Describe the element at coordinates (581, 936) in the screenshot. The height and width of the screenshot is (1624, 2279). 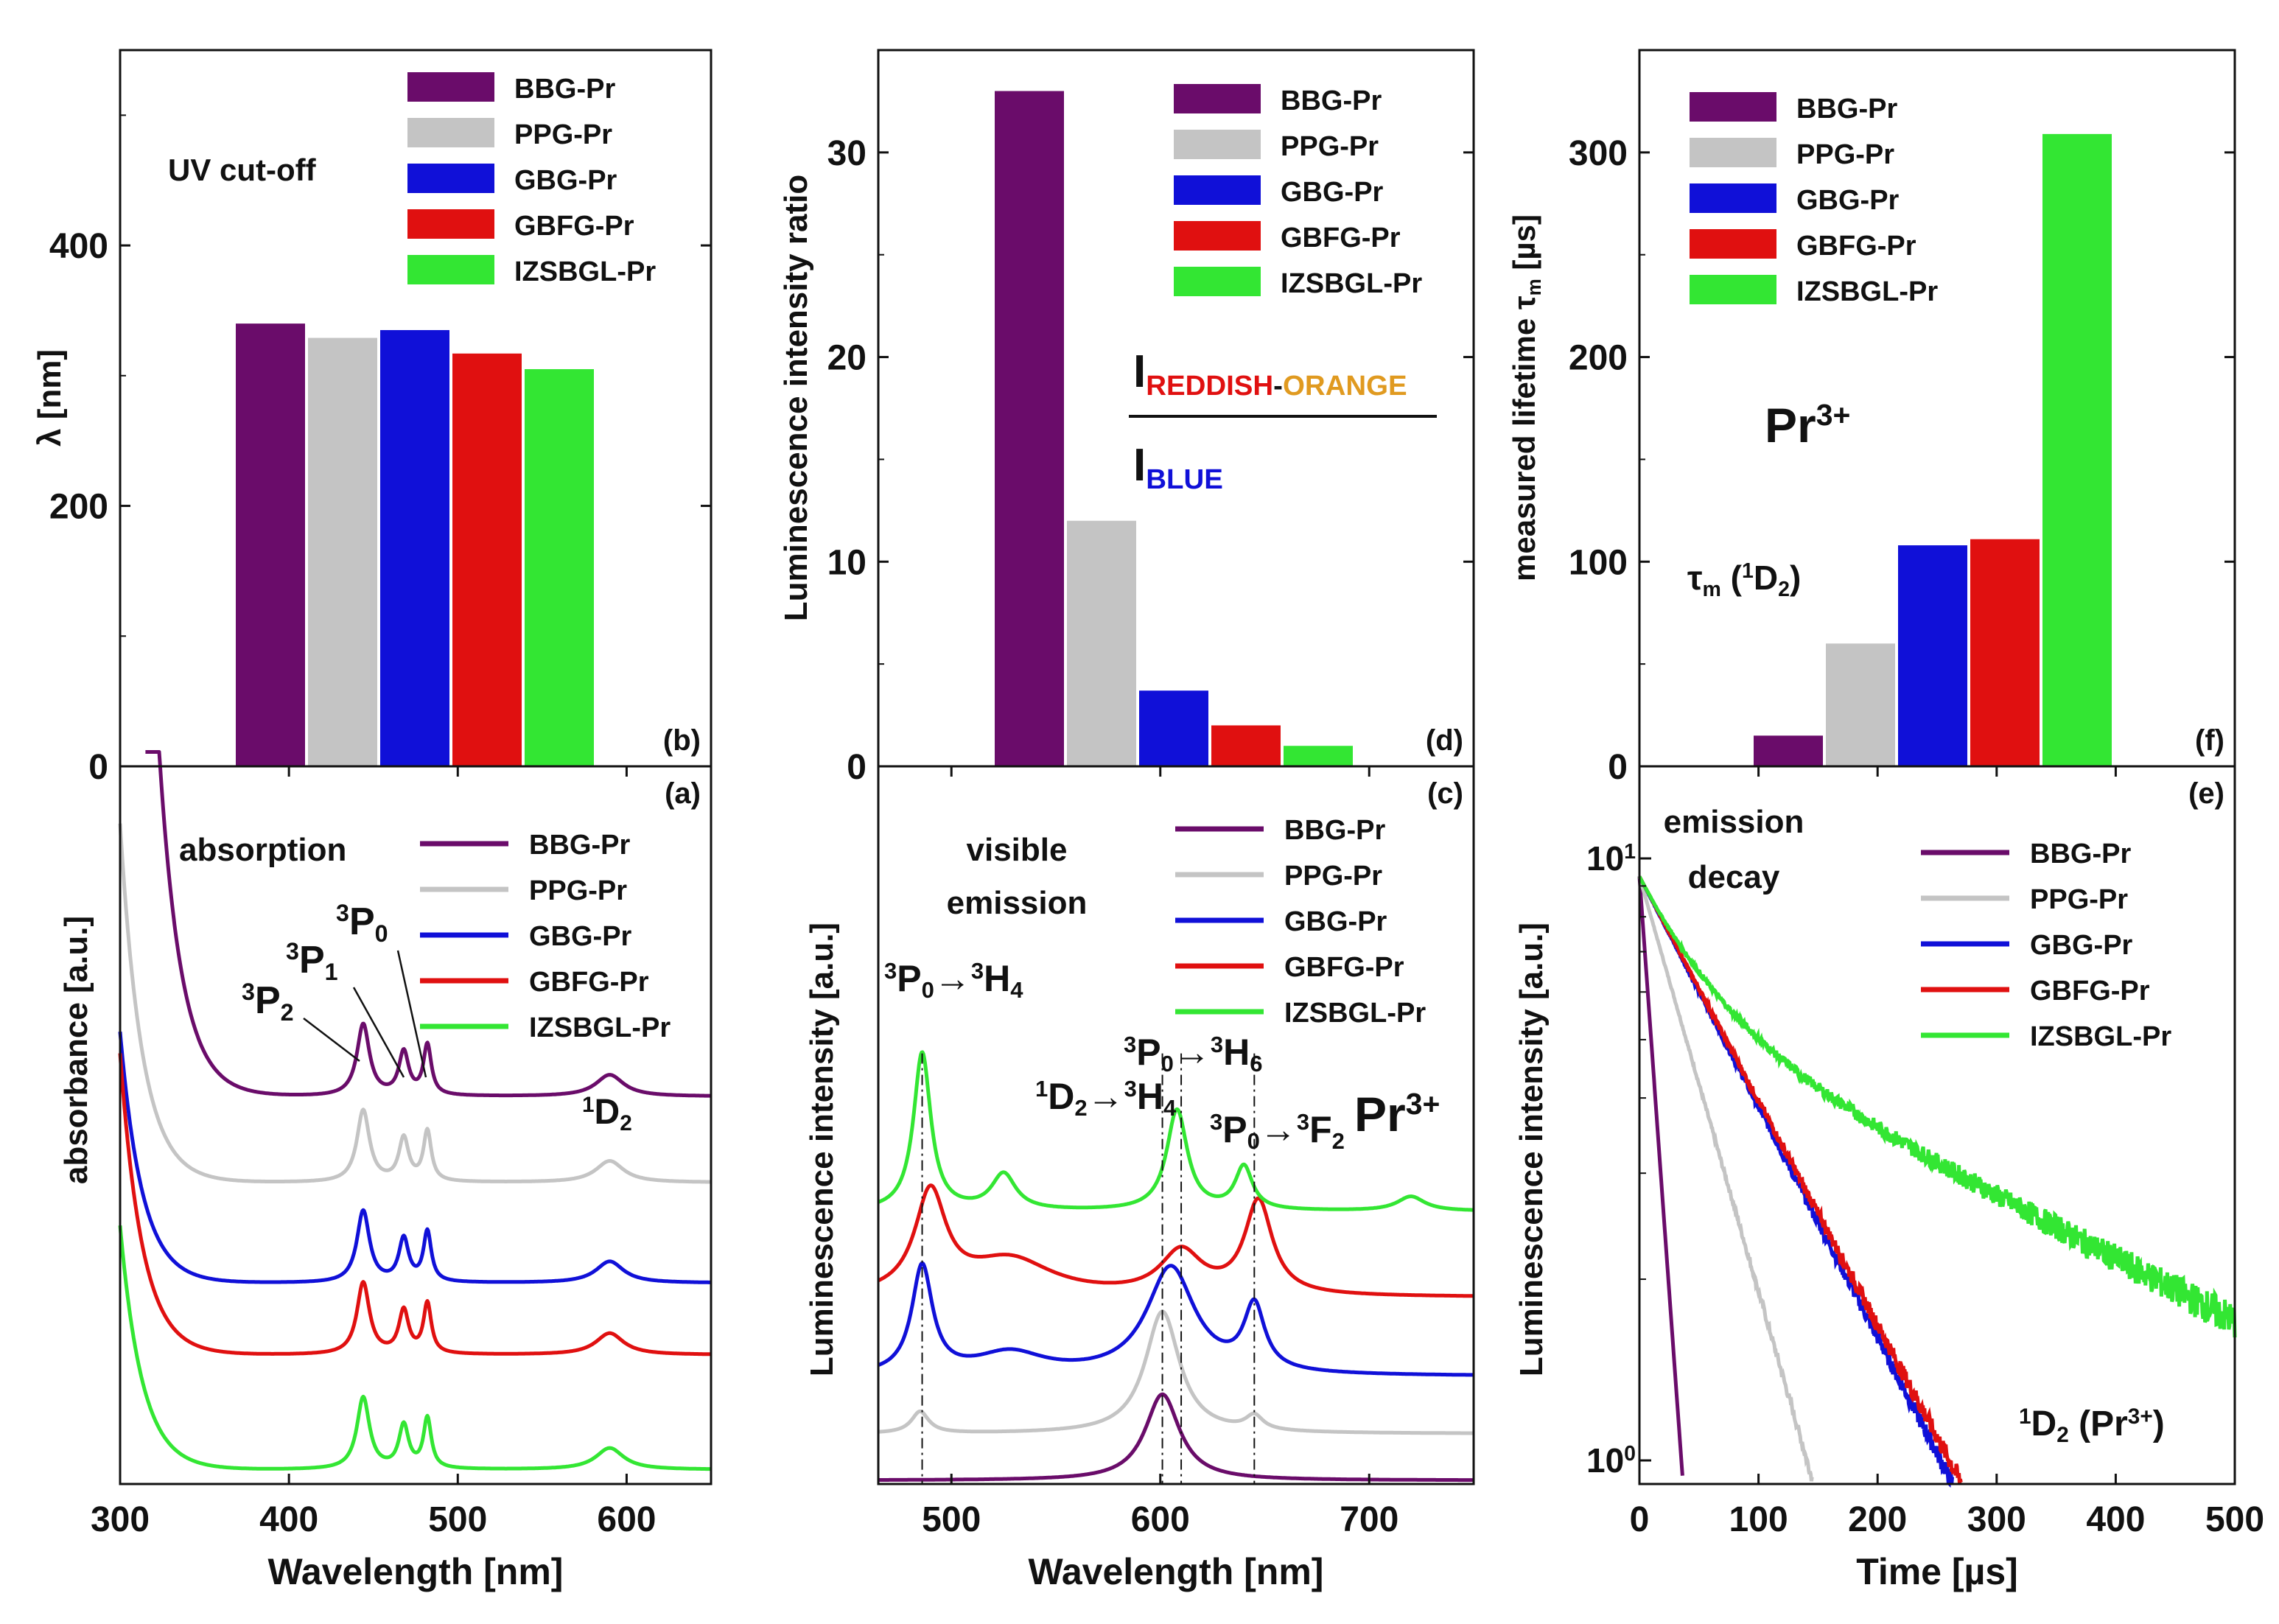
I see `legend-label-a: GBG-Pr` at that location.